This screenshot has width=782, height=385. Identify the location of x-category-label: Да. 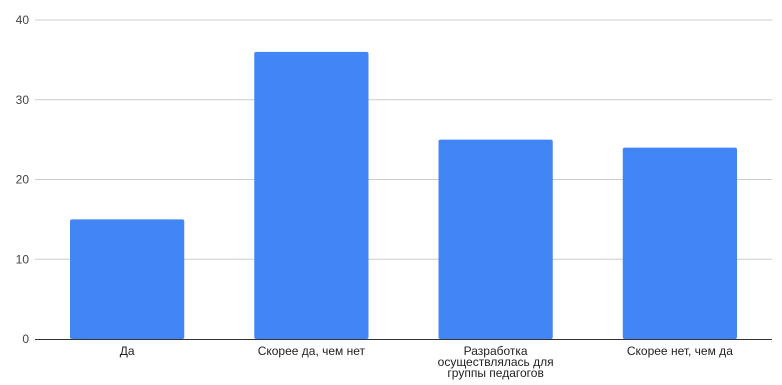
(127, 351).